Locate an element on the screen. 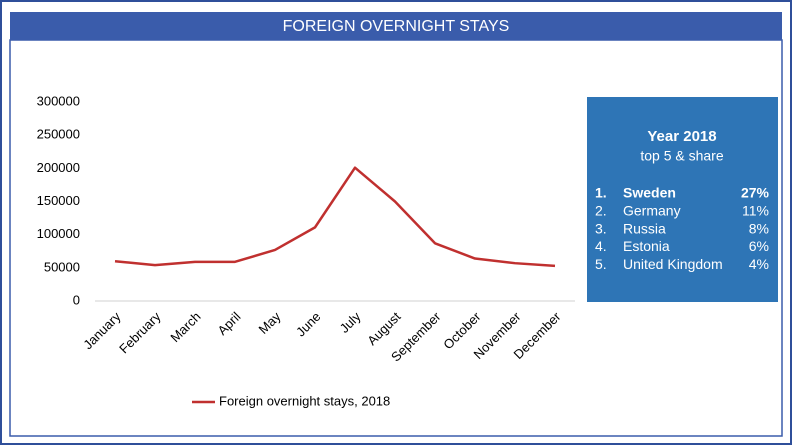 This screenshot has width=792, height=445. panel-rank: 2. is located at coordinates (601, 211).